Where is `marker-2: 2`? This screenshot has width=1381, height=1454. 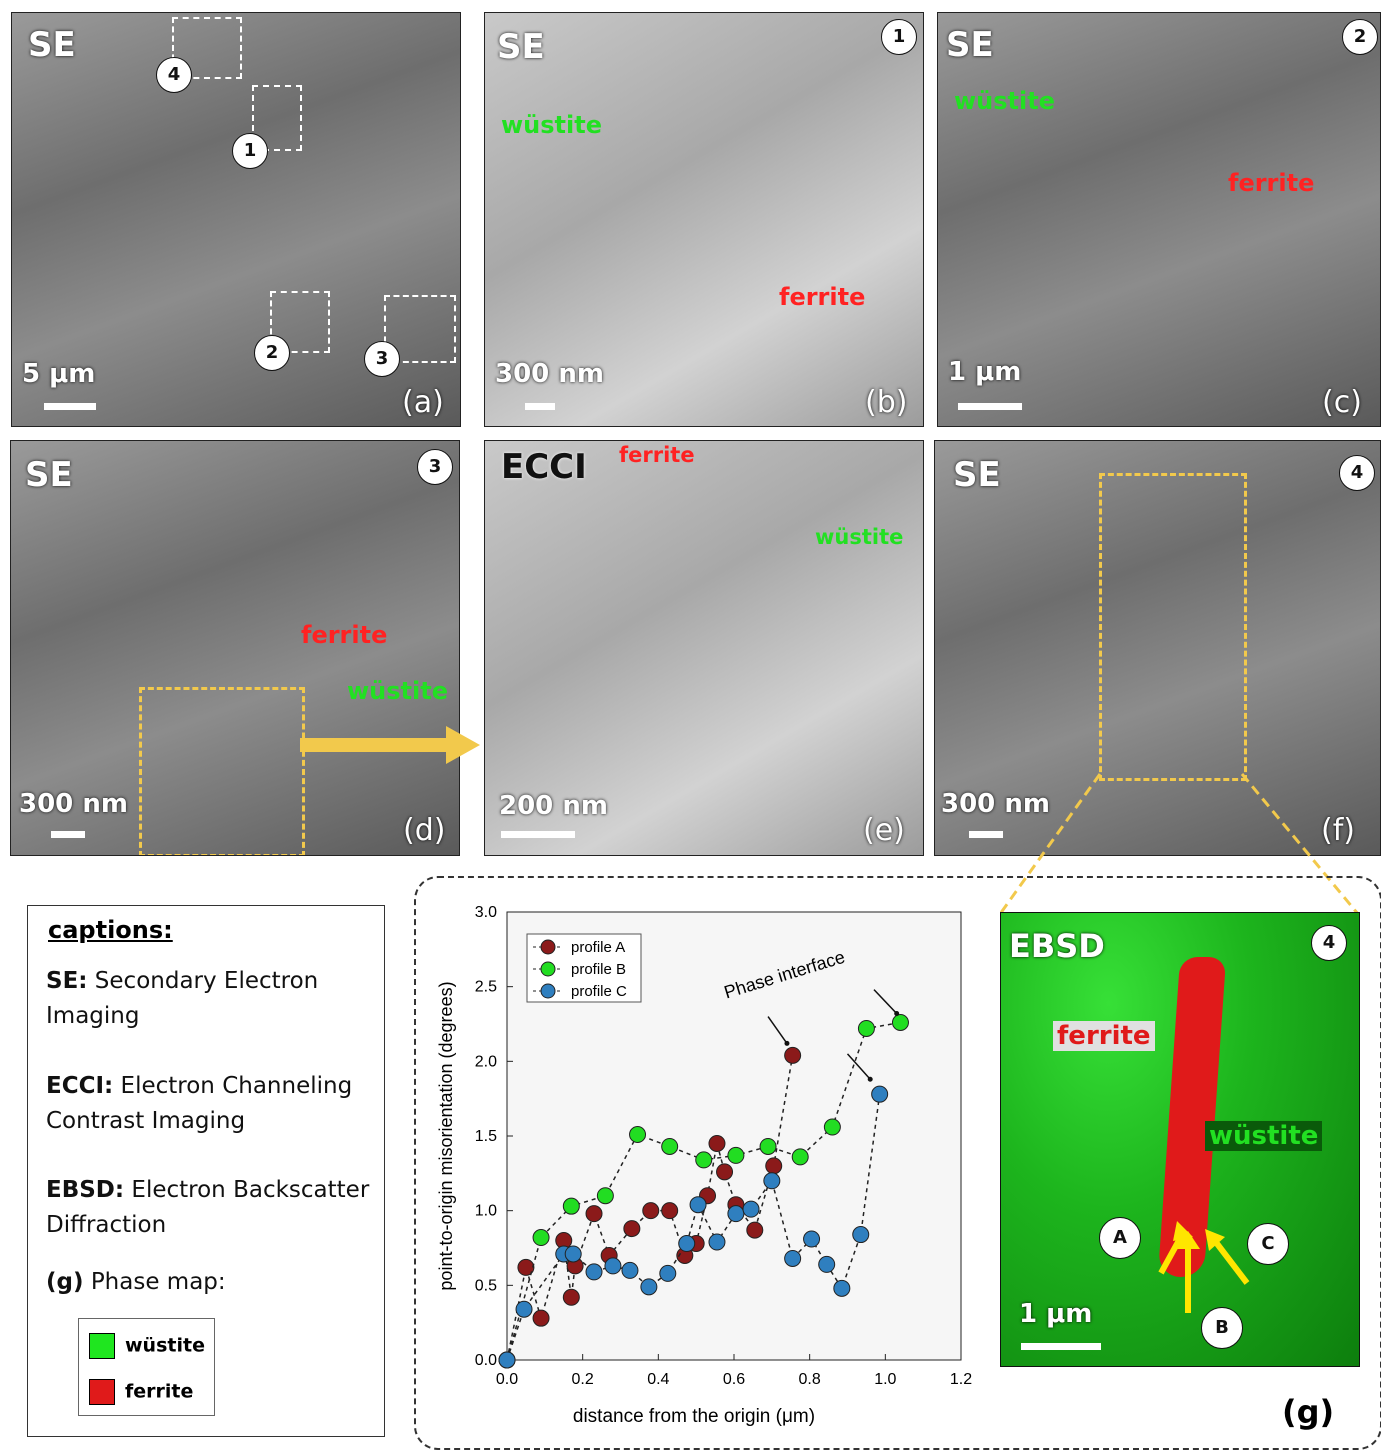
marker-2: 2 is located at coordinates (272, 353).